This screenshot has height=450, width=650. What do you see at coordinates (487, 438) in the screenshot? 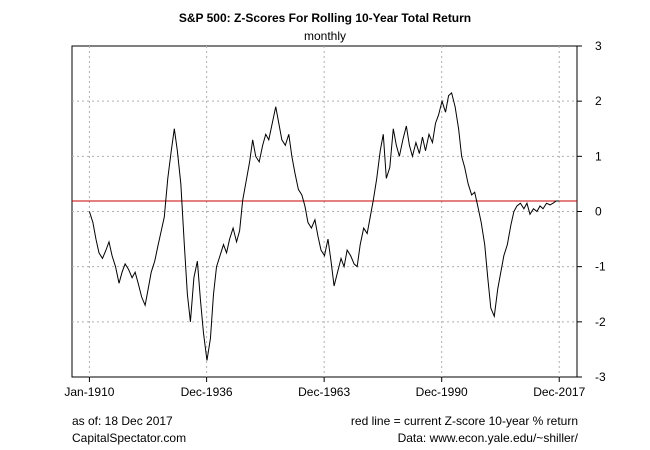
I see `data-source: Data: www.econ.yale.edu/~shiller/` at bounding box center [487, 438].